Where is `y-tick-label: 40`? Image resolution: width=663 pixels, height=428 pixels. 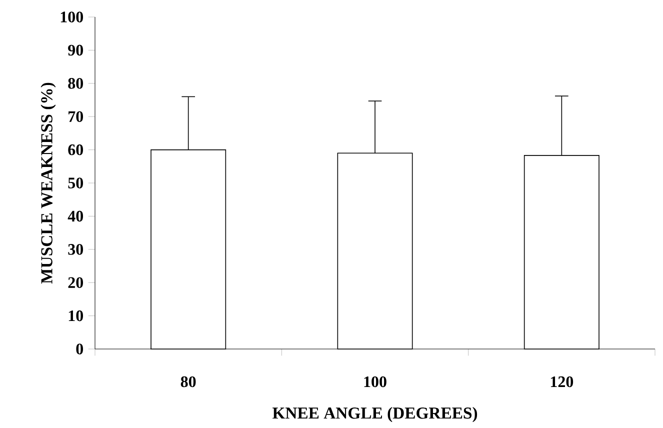
y-tick-label: 40 is located at coordinates (76, 216).